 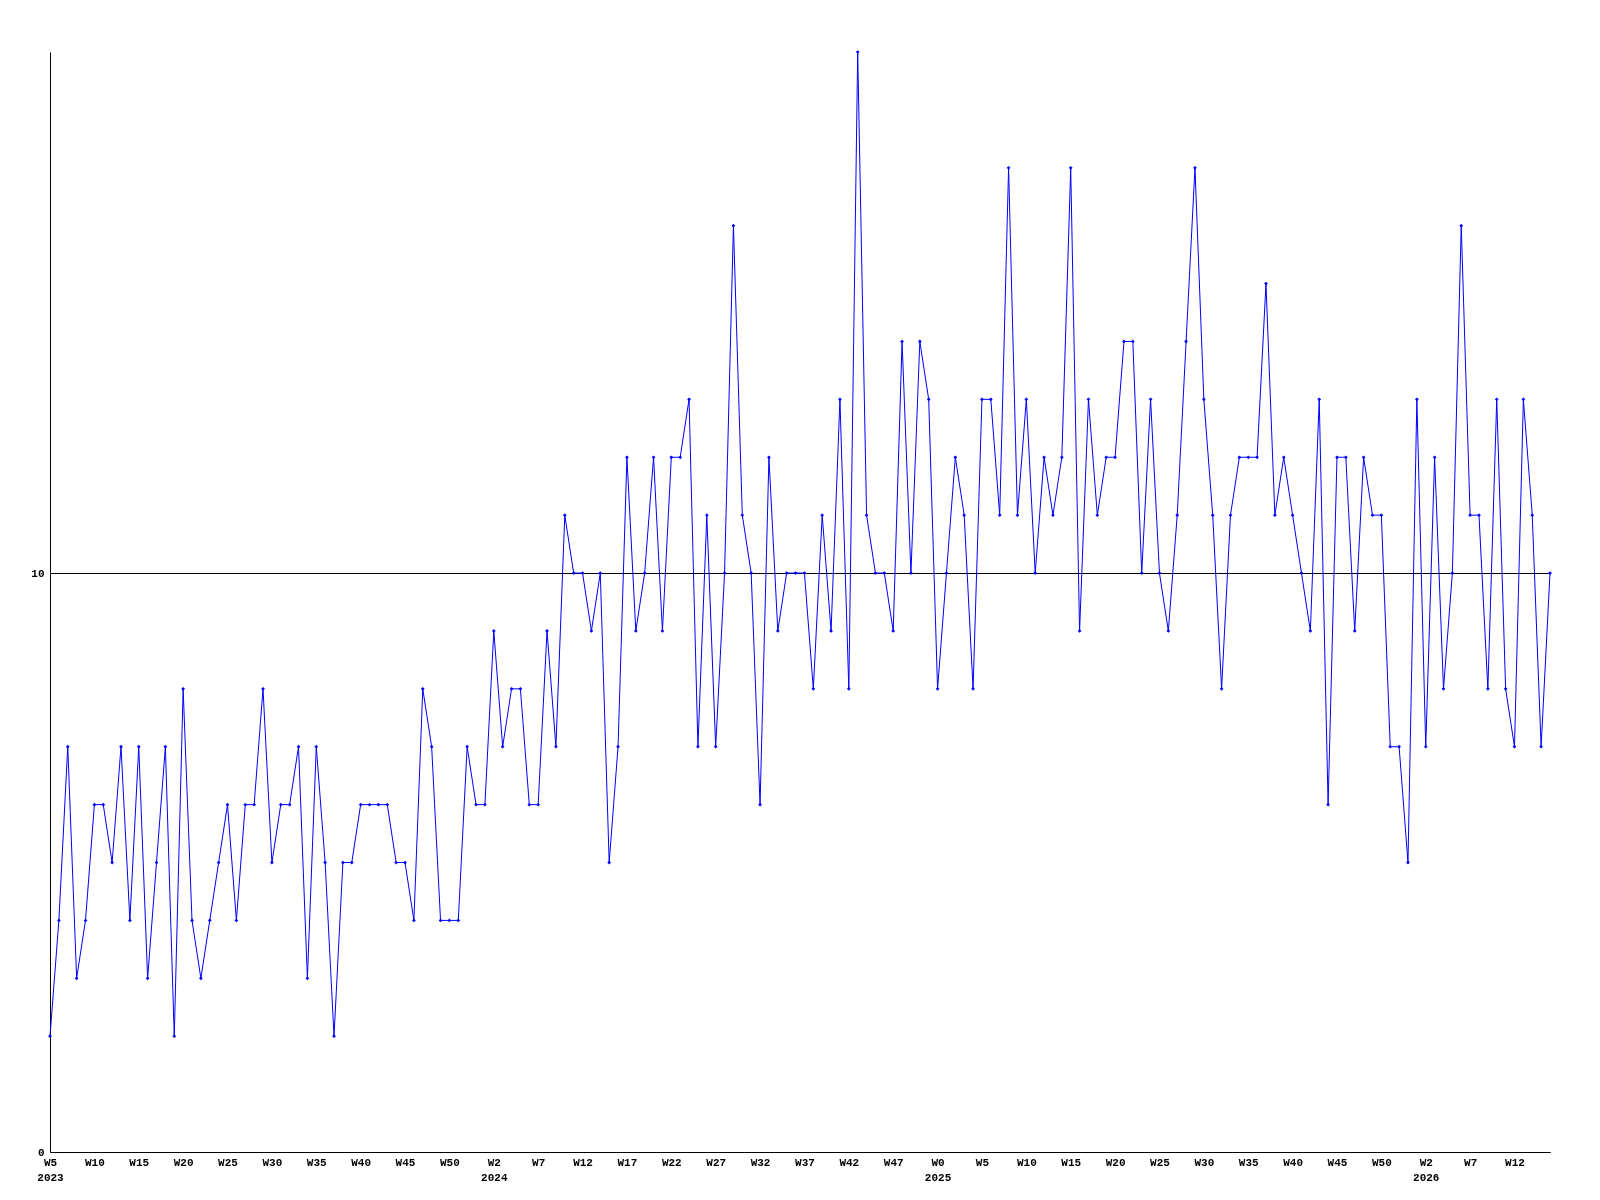 What do you see at coordinates (671, 1162) in the screenshot?
I see `x-tick-label: W22` at bounding box center [671, 1162].